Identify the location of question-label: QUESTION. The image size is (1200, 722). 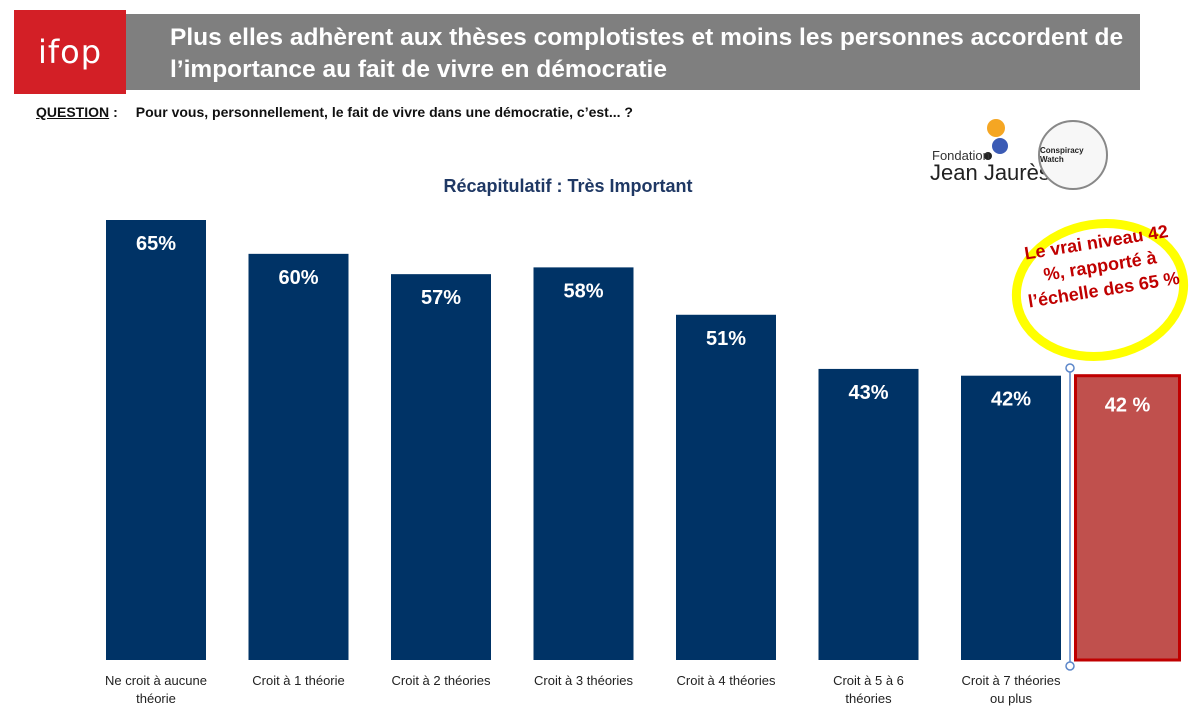
(73, 112).